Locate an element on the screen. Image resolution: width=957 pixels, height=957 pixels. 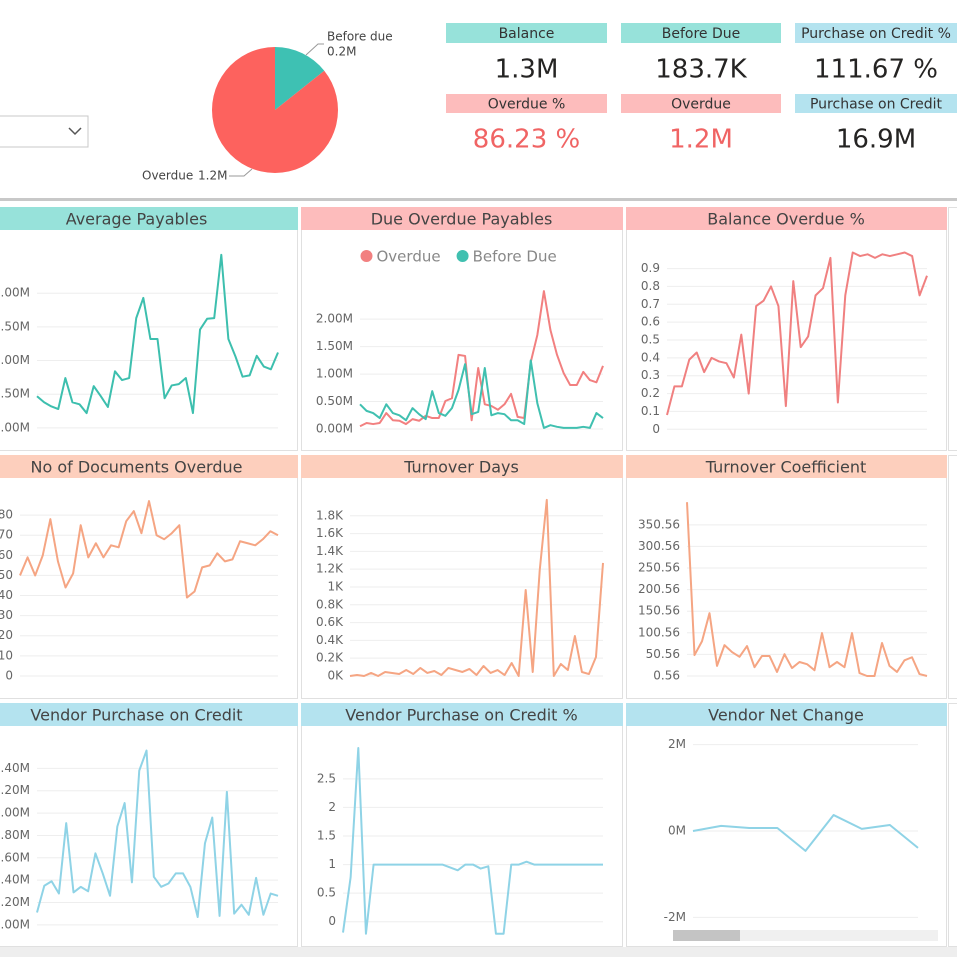
pie-label: 1.2M is located at coordinates (212, 176).